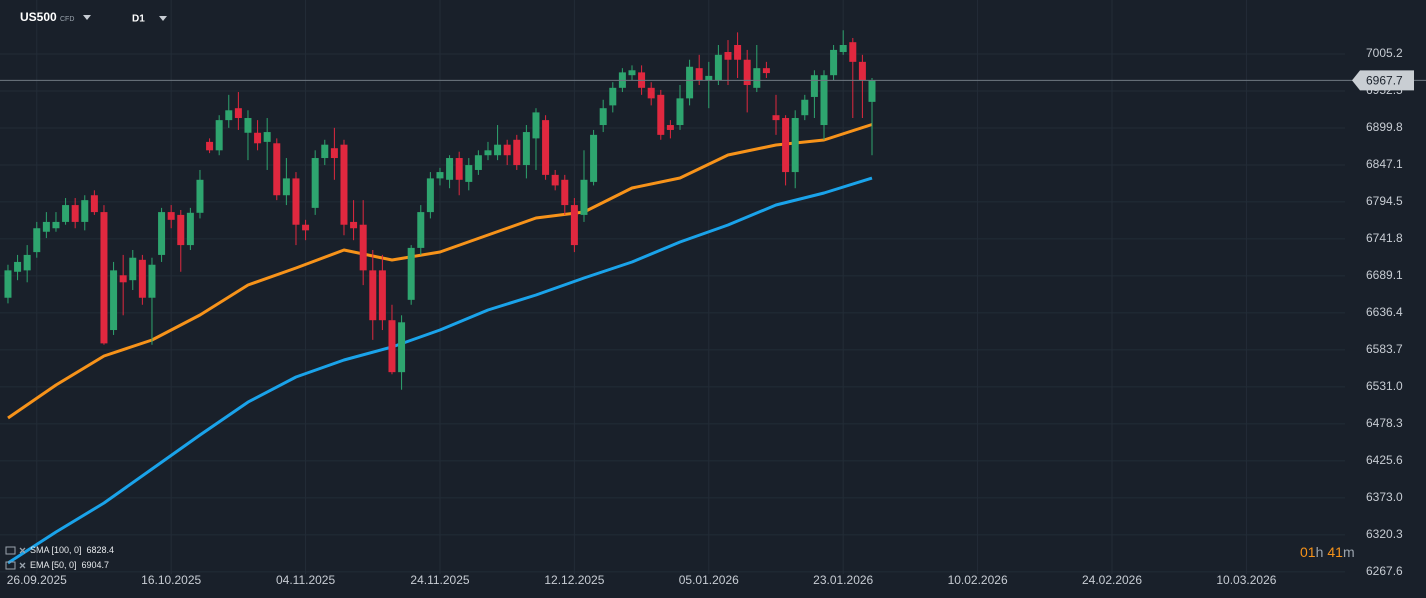 The image size is (1426, 598). Describe the element at coordinates (1384, 53) in the screenshot. I see `y-tick-label: 7005.2` at that location.